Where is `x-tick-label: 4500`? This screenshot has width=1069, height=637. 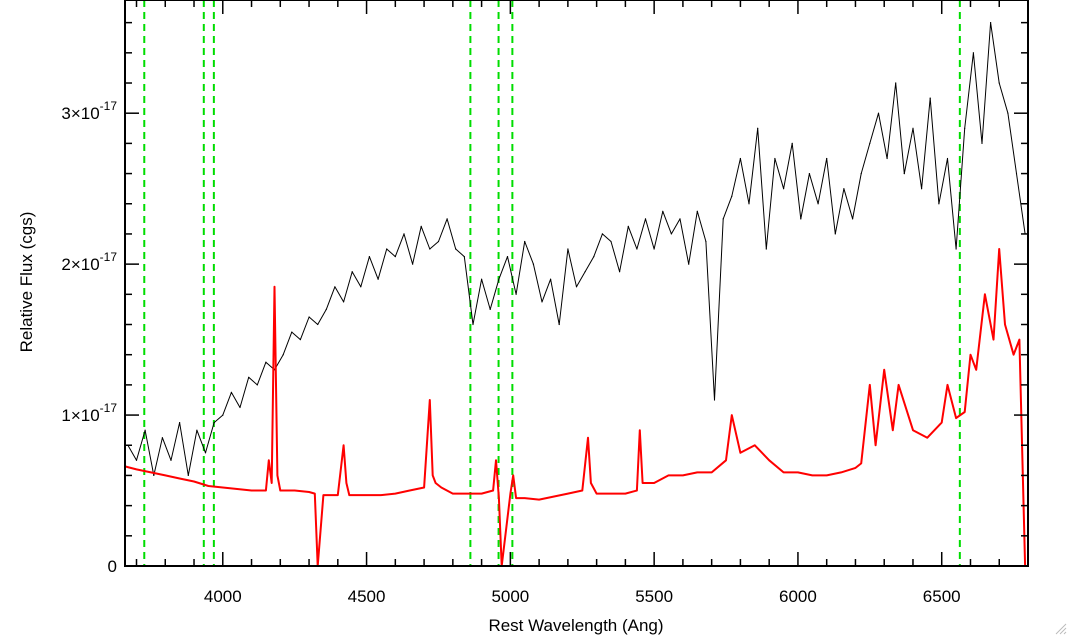
x-tick-label: 4500 is located at coordinates (367, 596).